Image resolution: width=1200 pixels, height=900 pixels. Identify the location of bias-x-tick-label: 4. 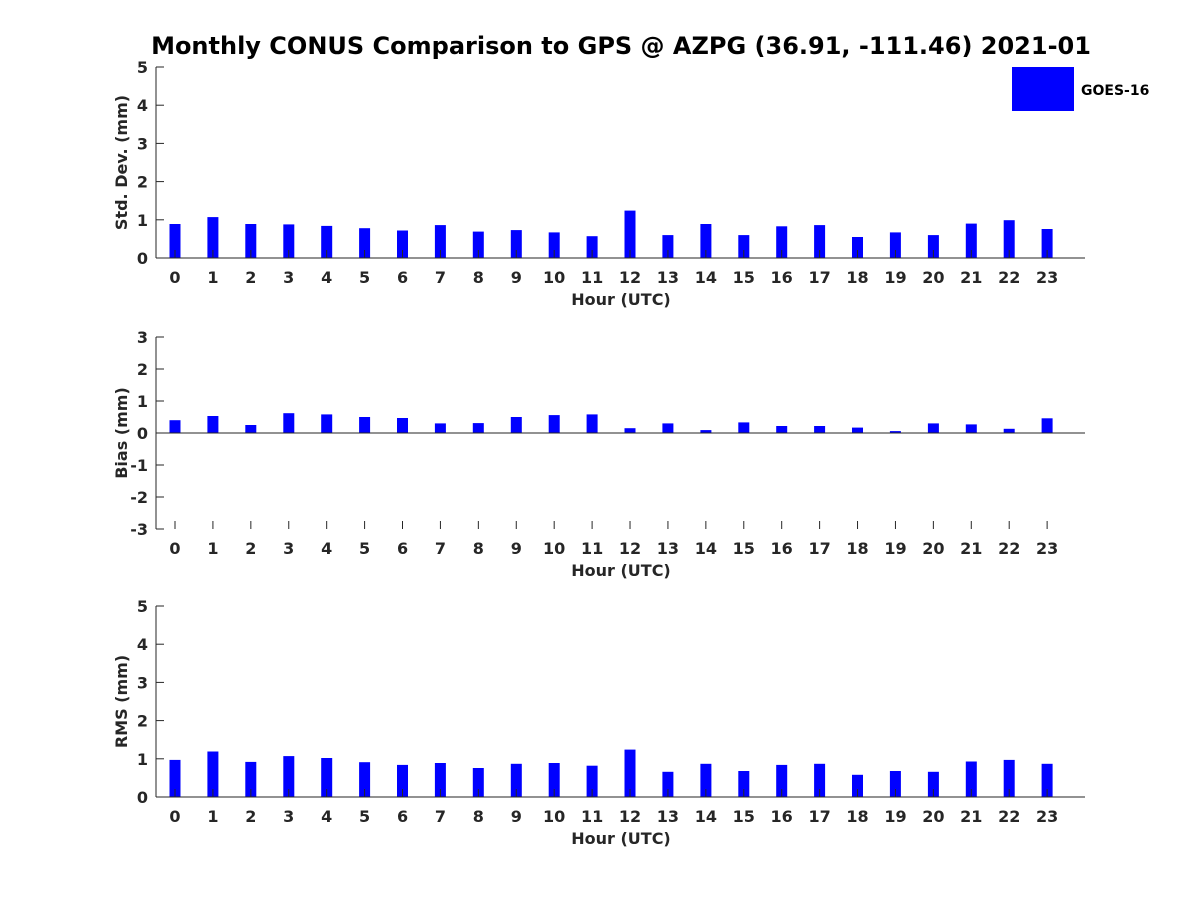
(326, 548).